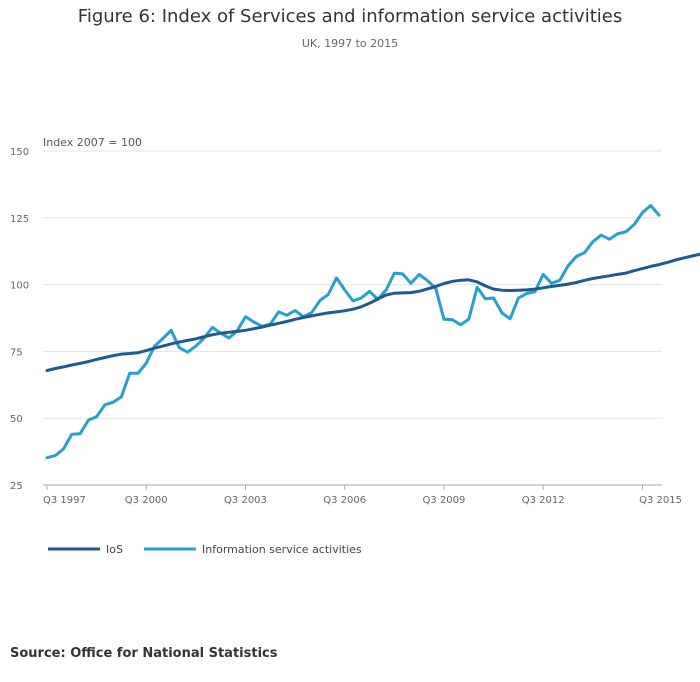  What do you see at coordinates (19, 152) in the screenshot?
I see `y-tick-label-150: 150` at bounding box center [19, 152].